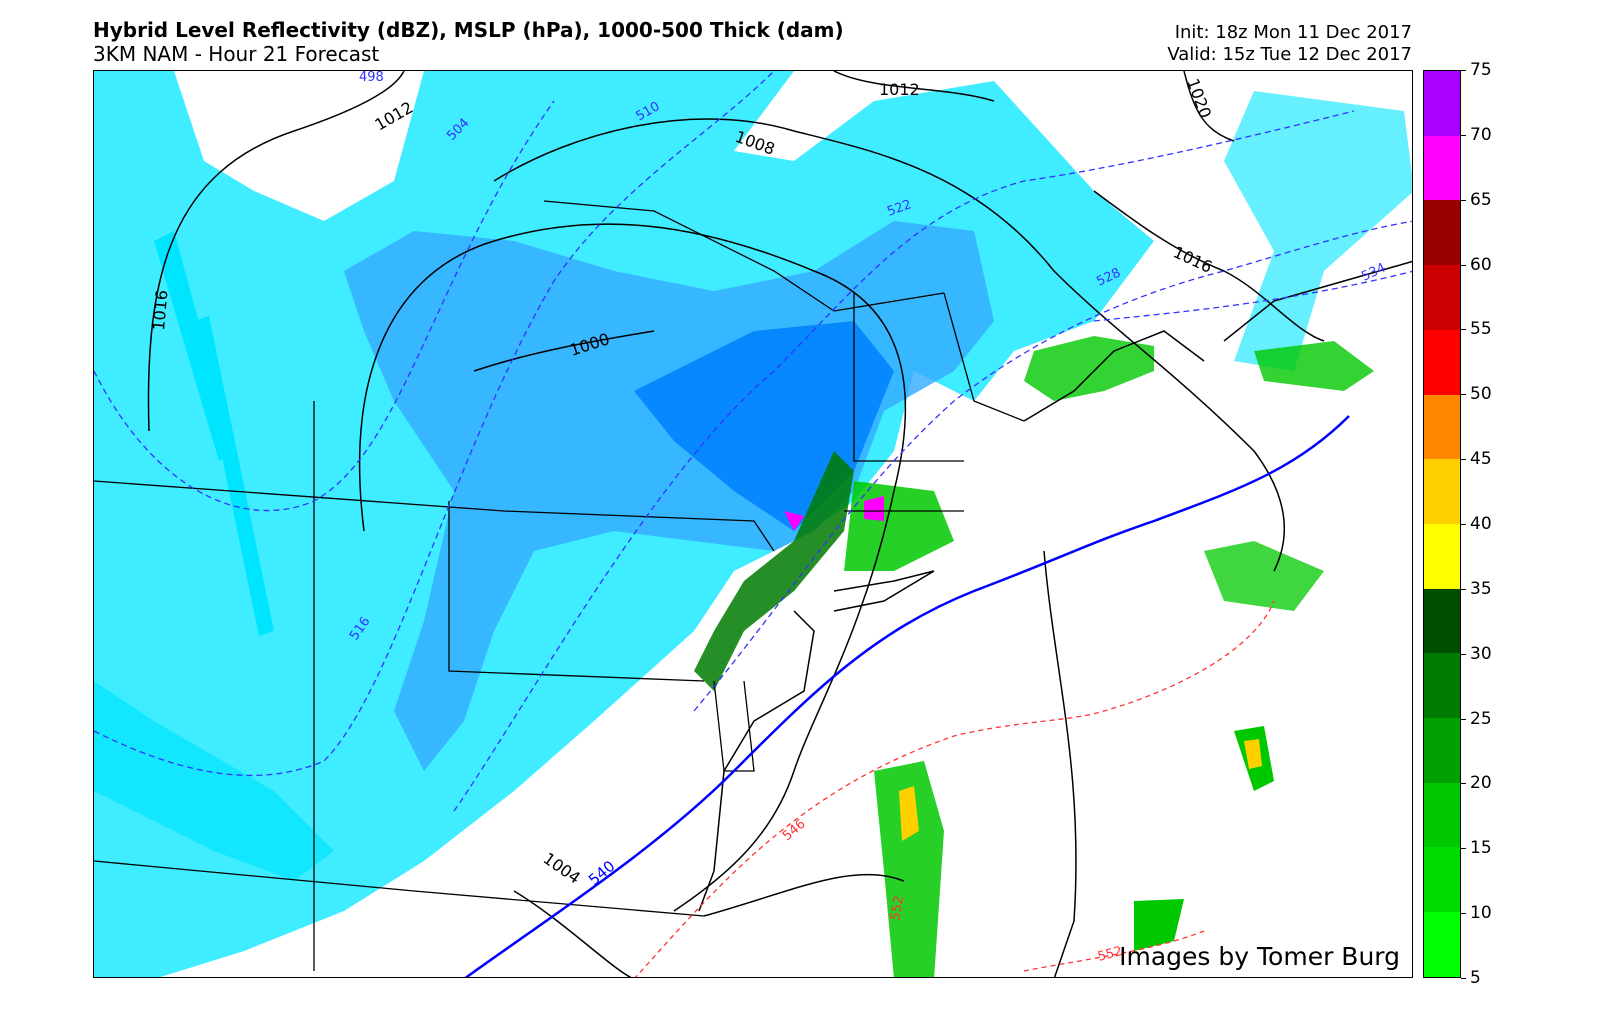  Describe the element at coordinates (1476, 783) in the screenshot. I see `colorbar-tick-label: 20` at that location.